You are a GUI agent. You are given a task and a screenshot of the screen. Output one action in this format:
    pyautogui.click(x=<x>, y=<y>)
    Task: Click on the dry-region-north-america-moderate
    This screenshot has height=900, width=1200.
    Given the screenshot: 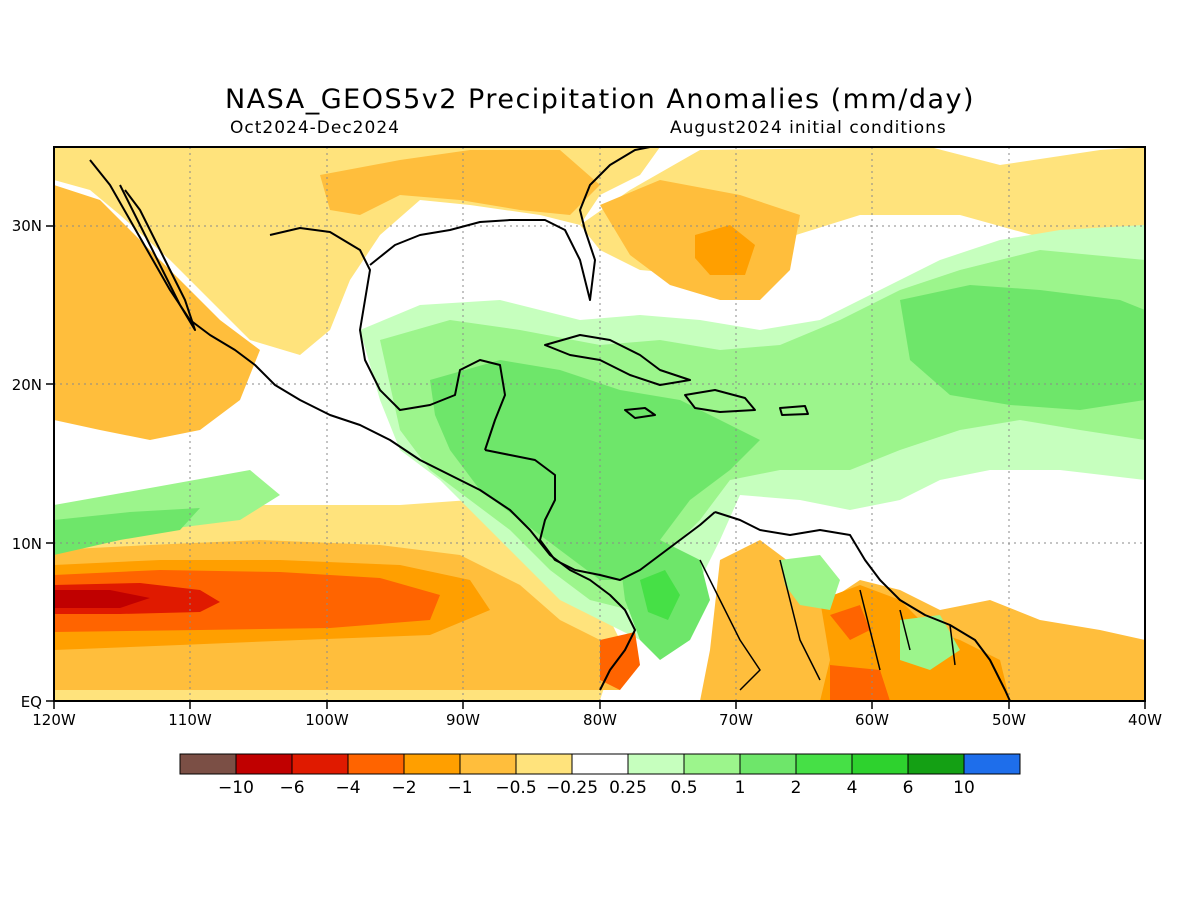 What is the action you would take?
    pyautogui.click(x=157, y=312)
    